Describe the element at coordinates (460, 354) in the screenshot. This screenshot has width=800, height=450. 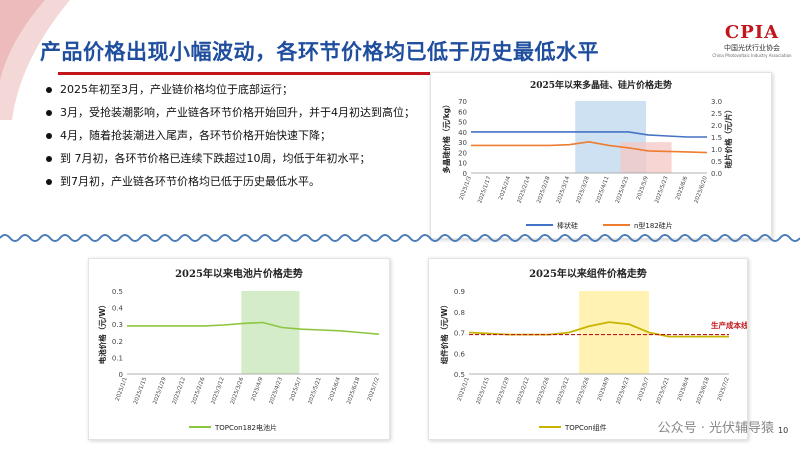
I see `y-tick-label: 0.6` at that location.